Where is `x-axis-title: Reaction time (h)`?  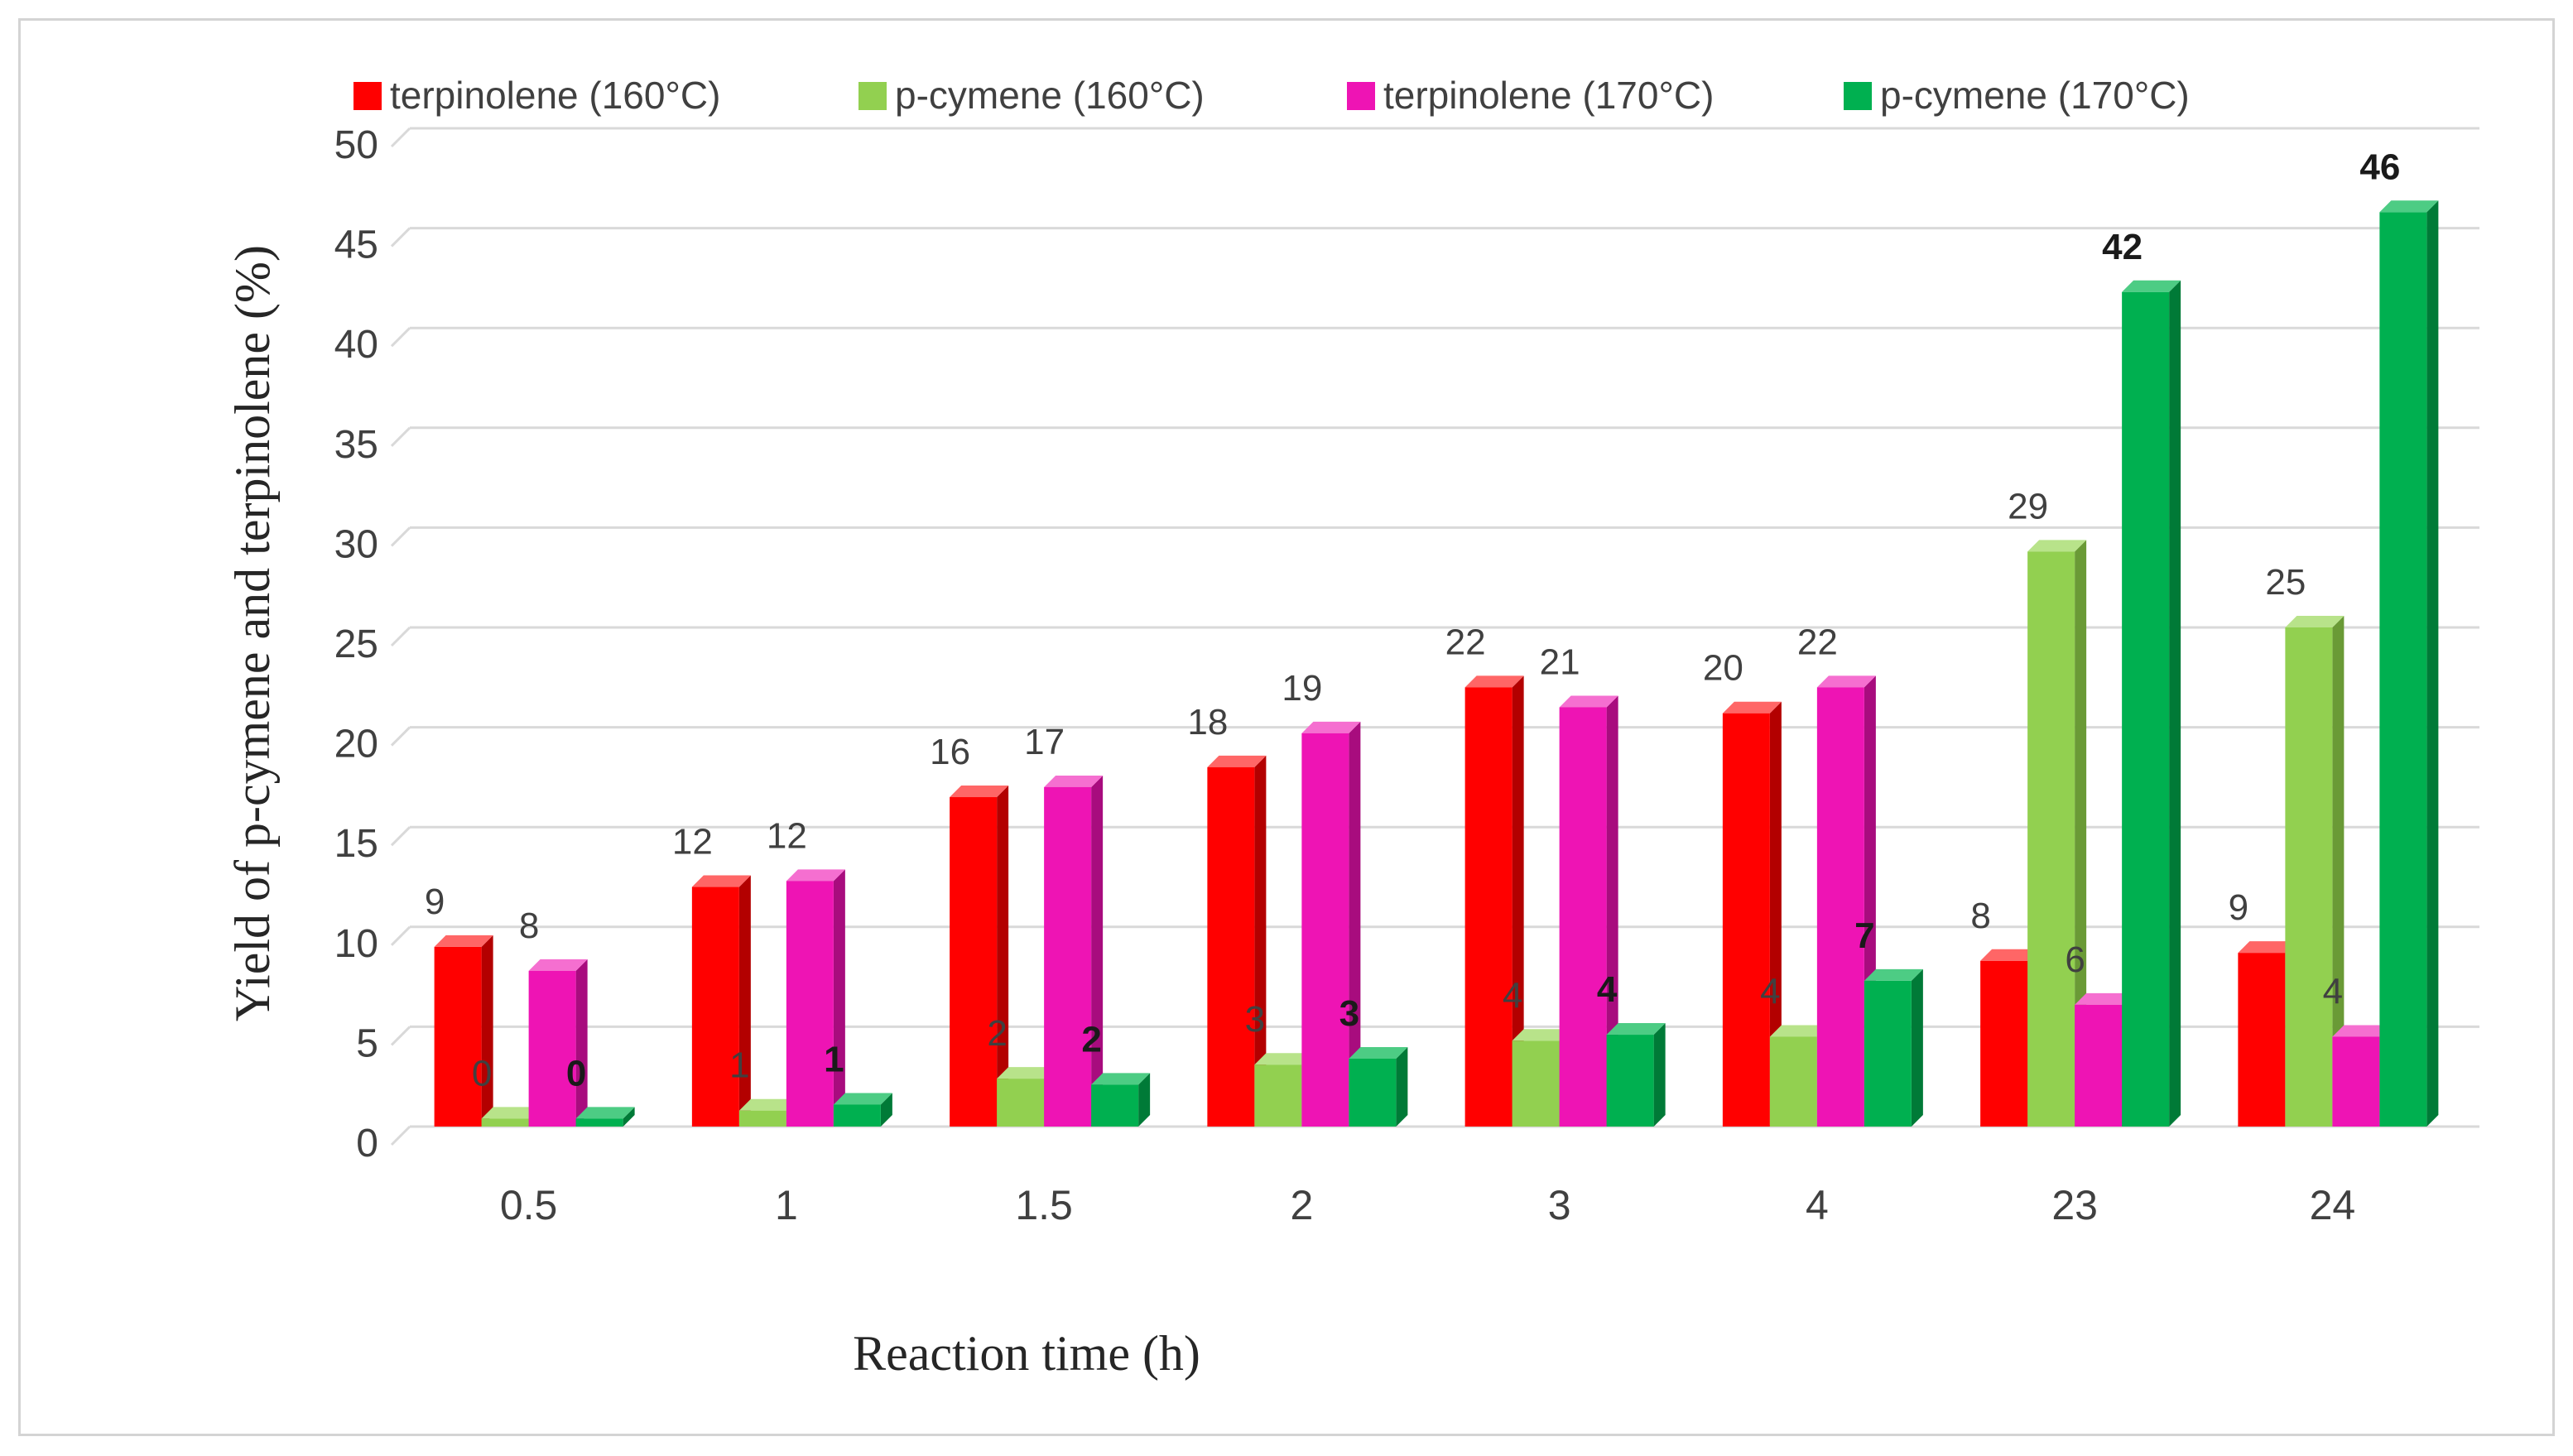
x-axis-title: Reaction time (h) is located at coordinates (1027, 1353).